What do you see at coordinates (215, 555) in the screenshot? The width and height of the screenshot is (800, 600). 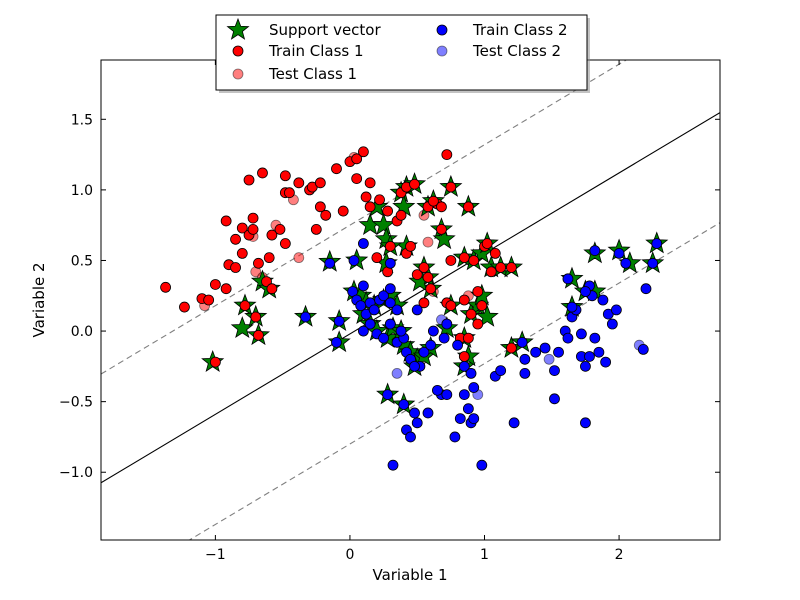 I see `x-tick-label-0: −1` at bounding box center [215, 555].